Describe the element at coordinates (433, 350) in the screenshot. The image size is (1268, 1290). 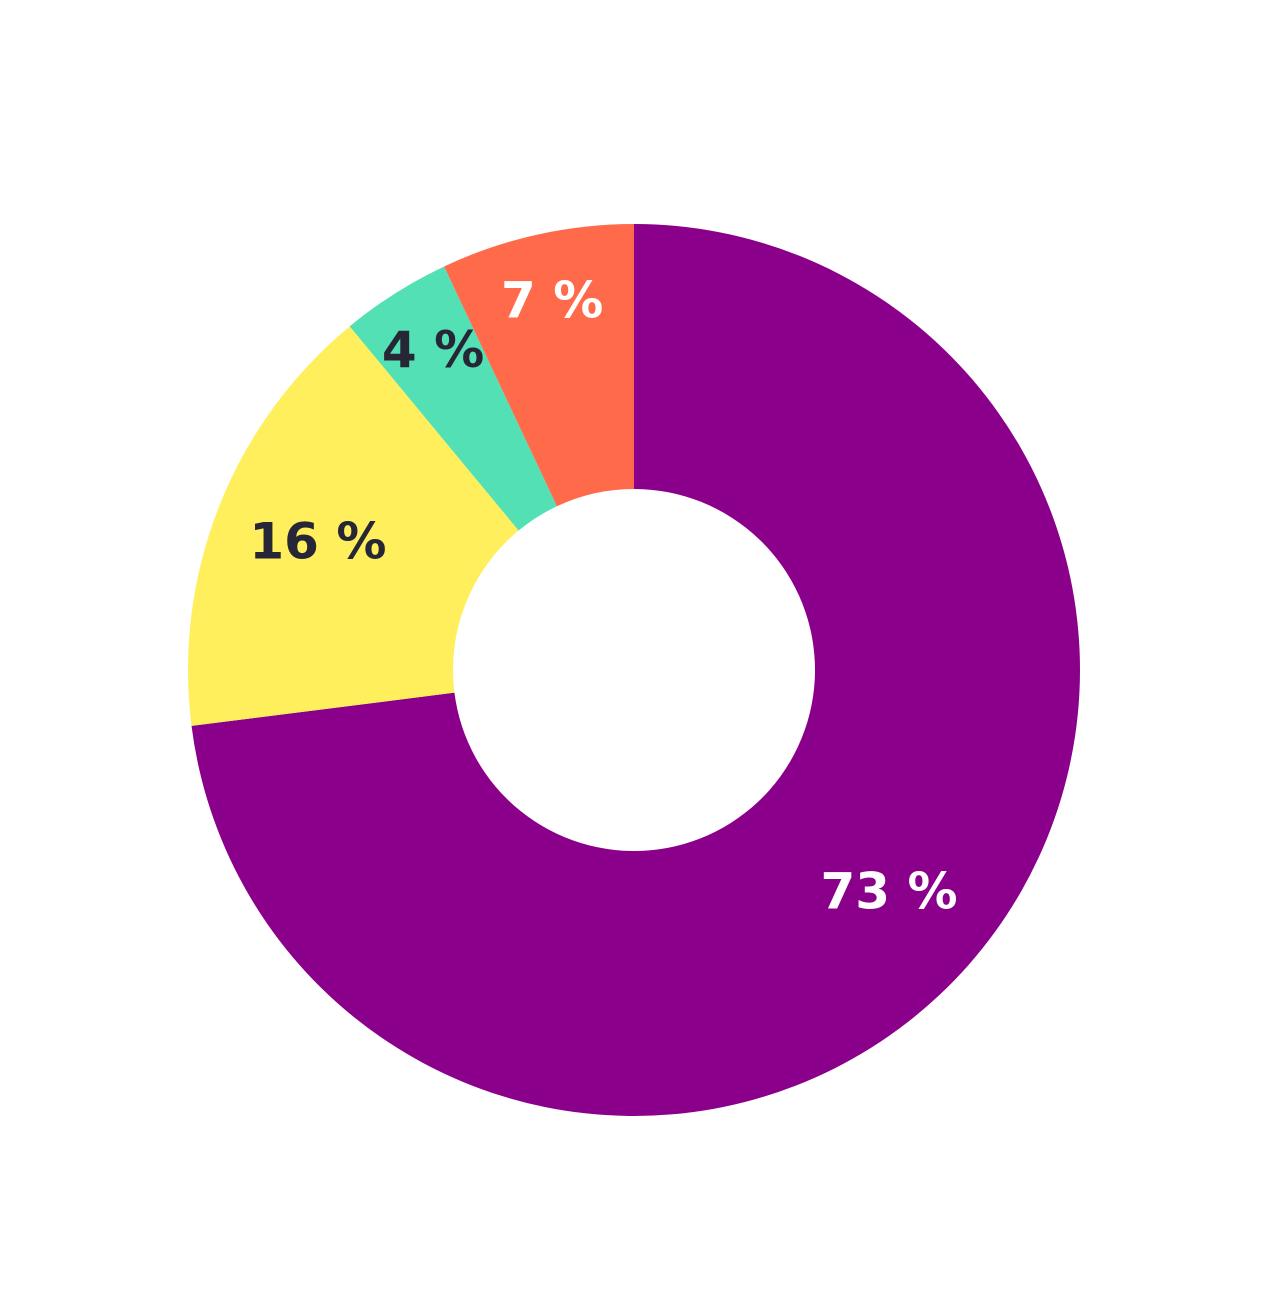
I see `data-label: 4 %` at that location.